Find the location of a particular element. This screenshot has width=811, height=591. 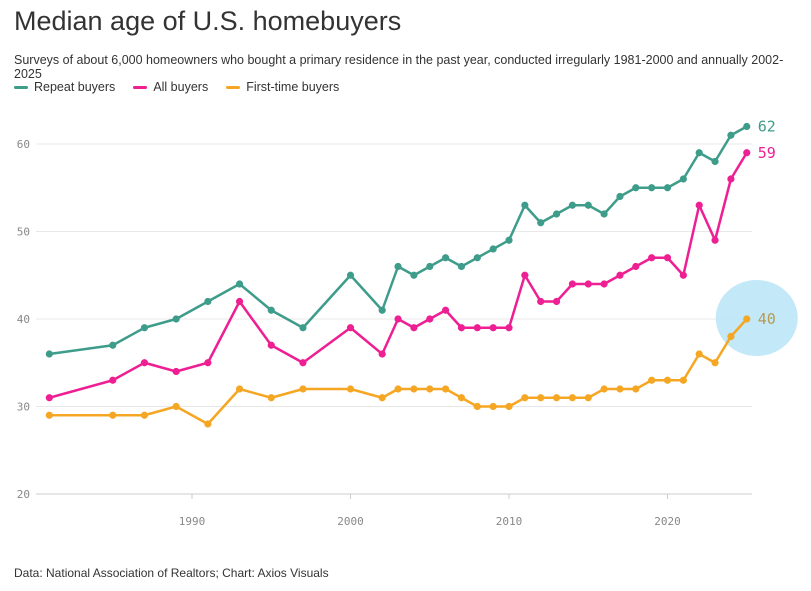

legend-label: First-time buyers is located at coordinates (293, 87).